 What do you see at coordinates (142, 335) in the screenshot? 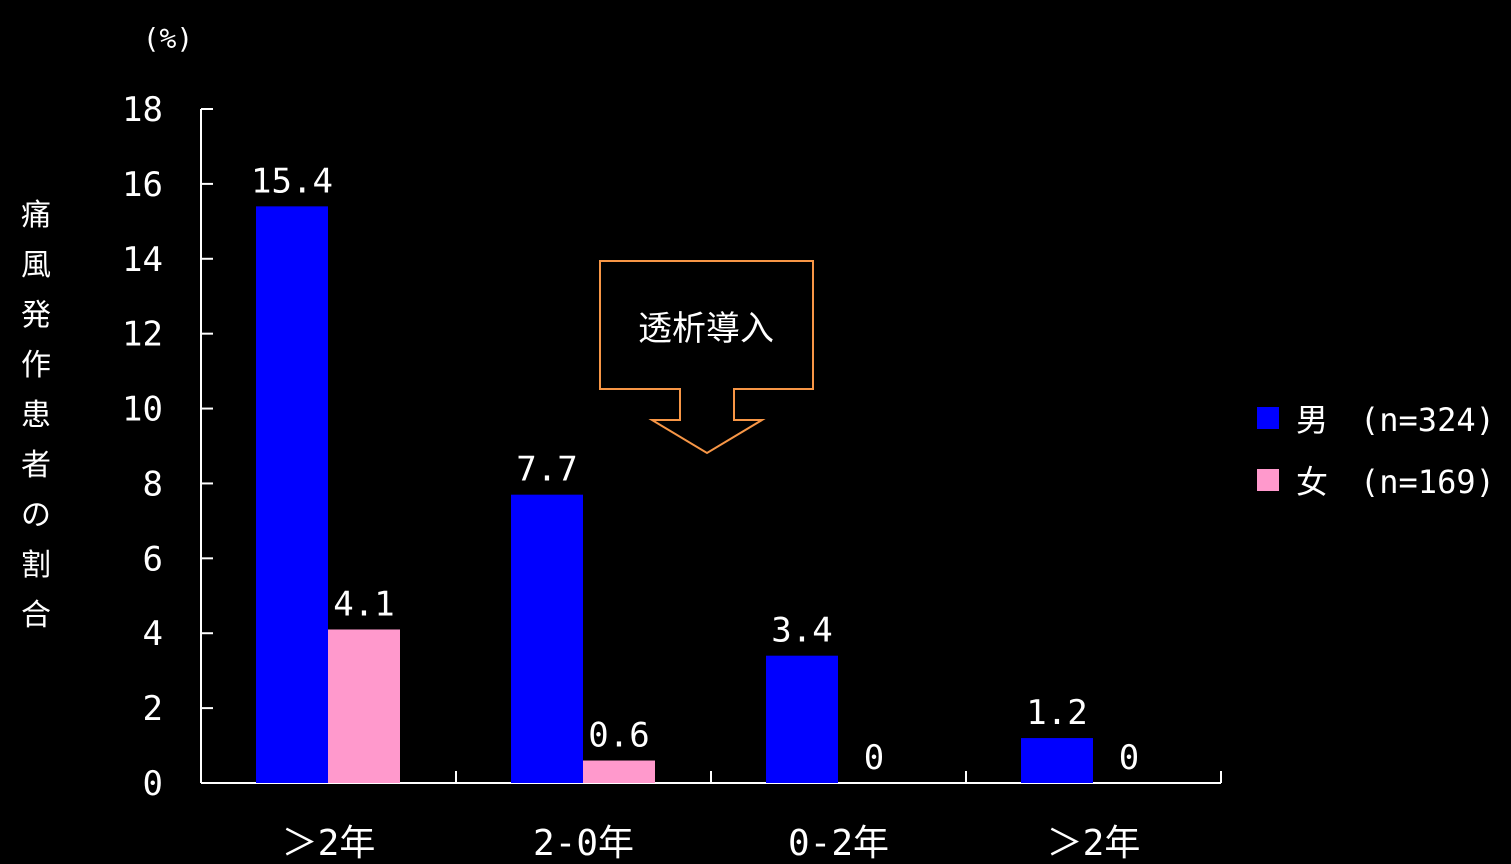
I see `y-tick-label: 12` at bounding box center [142, 335].